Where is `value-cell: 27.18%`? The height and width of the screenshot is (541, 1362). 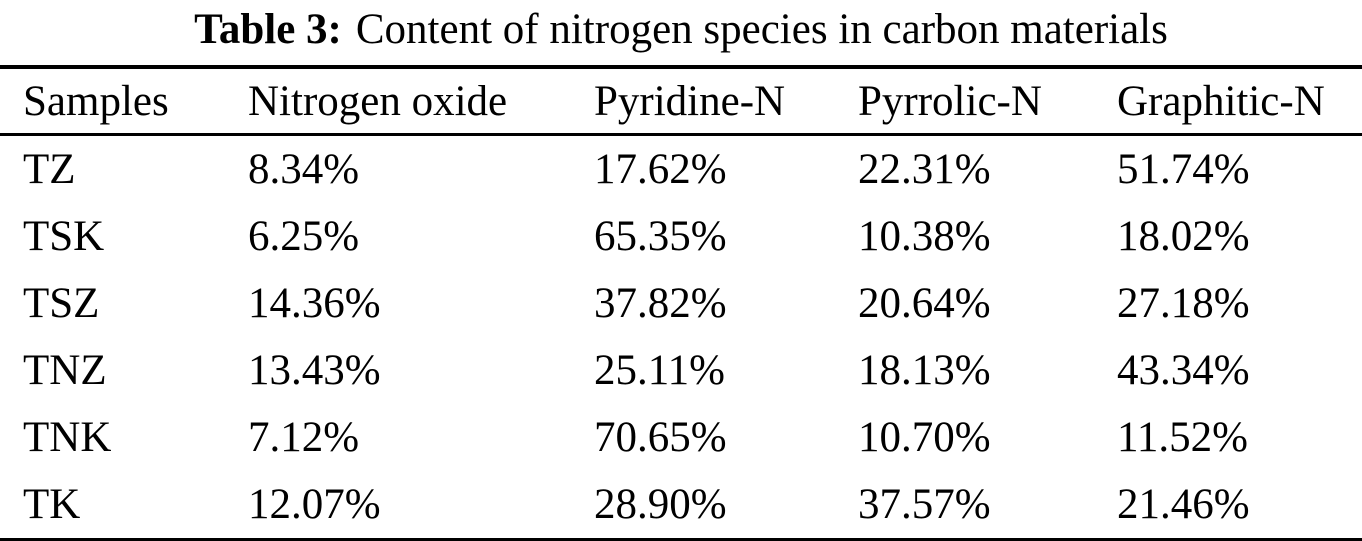 value-cell: 27.18% is located at coordinates (1183, 303).